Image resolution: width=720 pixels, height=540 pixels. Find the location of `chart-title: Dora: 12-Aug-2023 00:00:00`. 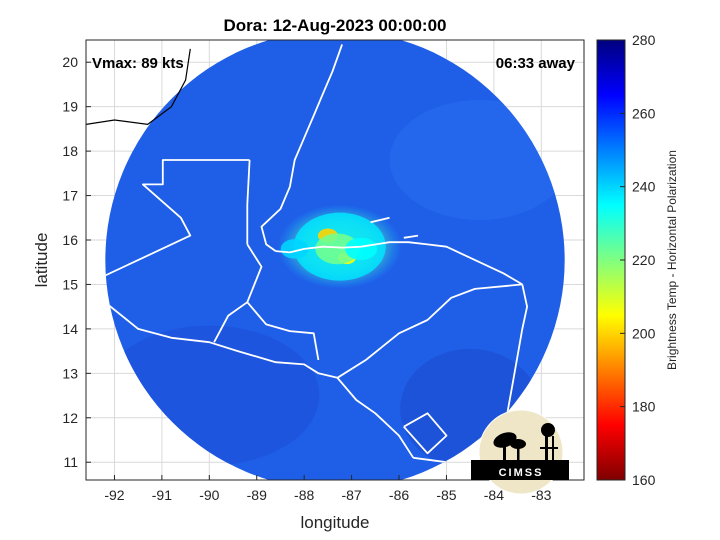

chart-title: Dora: 12-Aug-2023 00:00:00 is located at coordinates (335, 25).